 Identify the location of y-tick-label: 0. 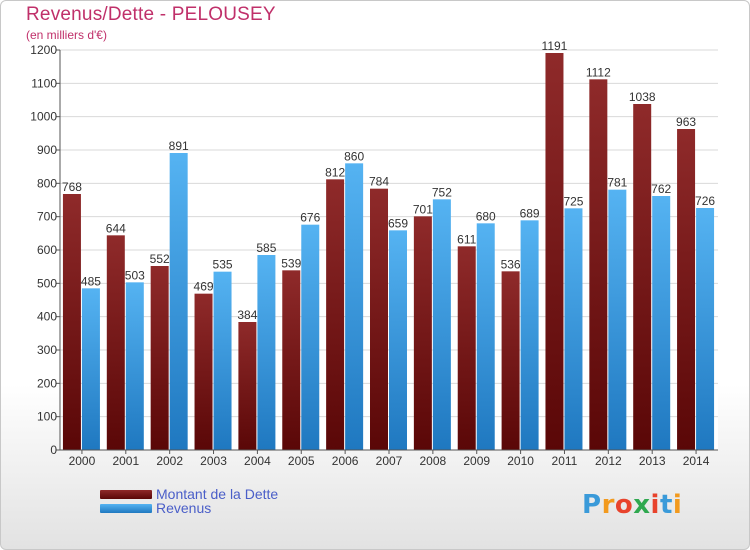
(53, 450).